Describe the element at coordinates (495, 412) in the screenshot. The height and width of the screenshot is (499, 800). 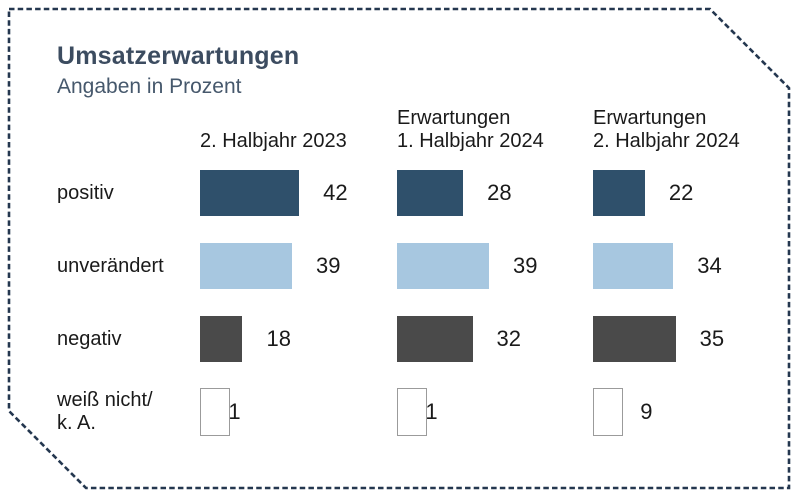
I see `bar-cell-weiss-nicht-1hj2024: 1` at that location.